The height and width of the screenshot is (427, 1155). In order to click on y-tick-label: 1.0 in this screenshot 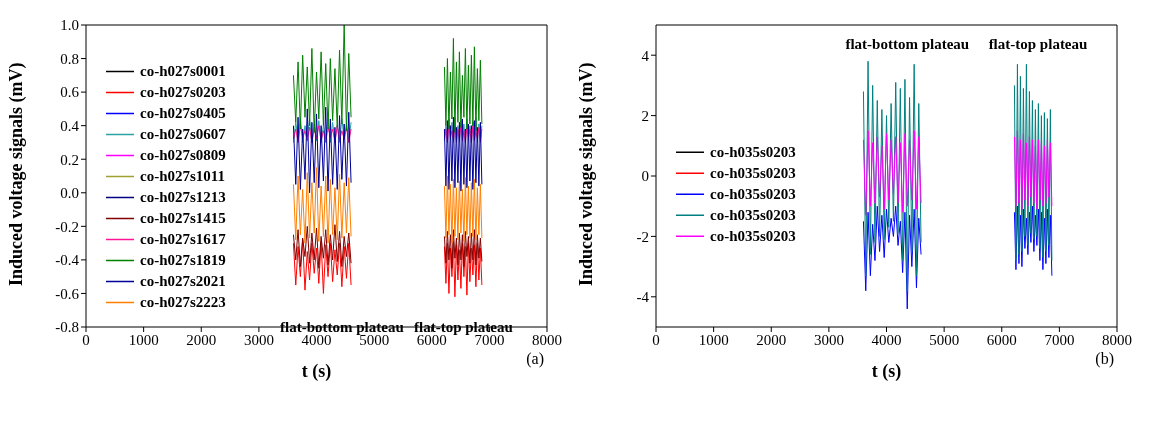, I will do `click(69, 25)`.